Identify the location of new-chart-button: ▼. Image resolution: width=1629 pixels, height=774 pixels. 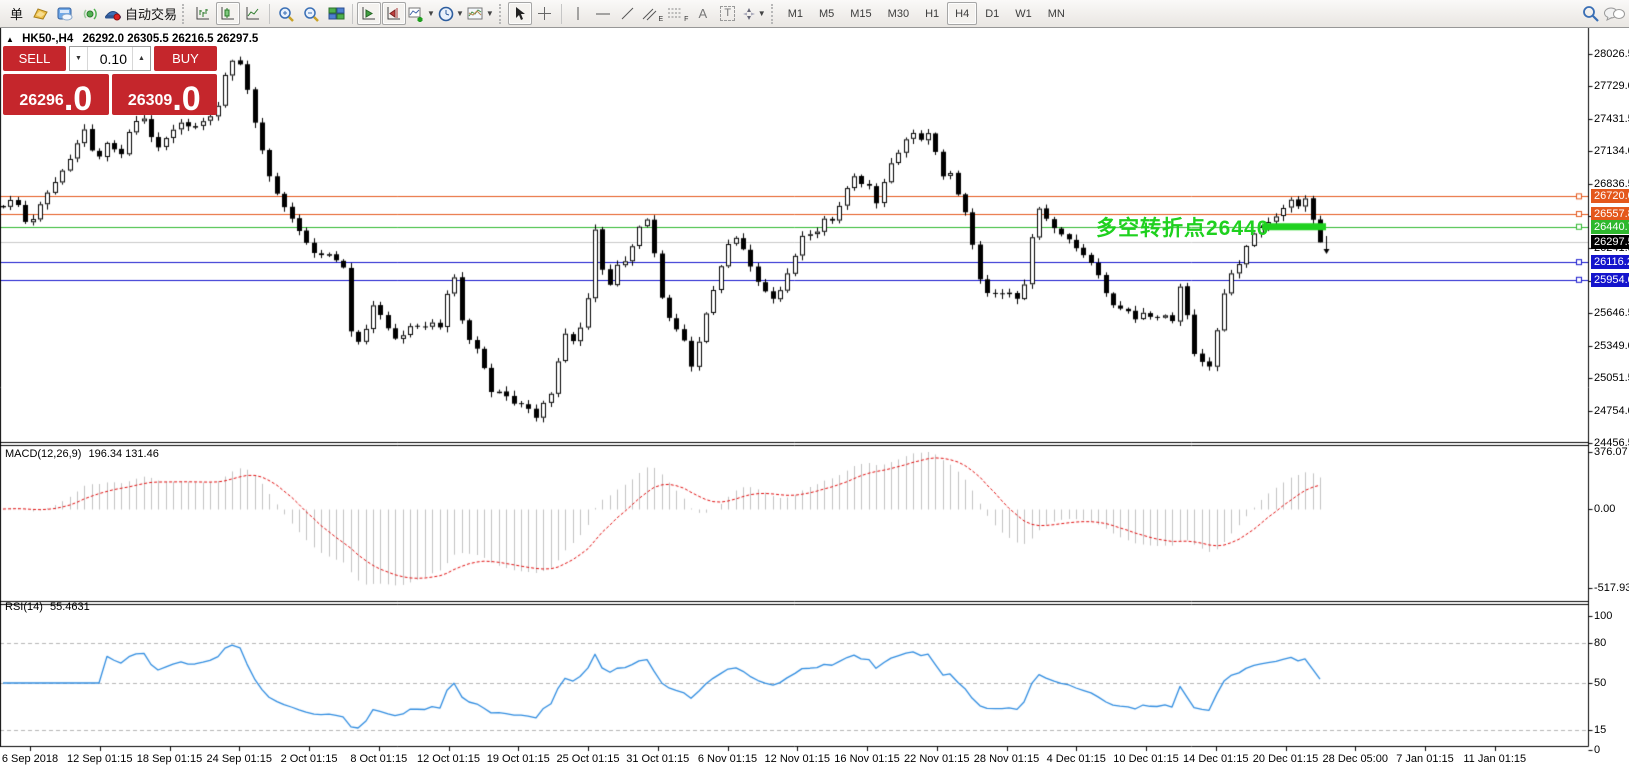
(421, 13).